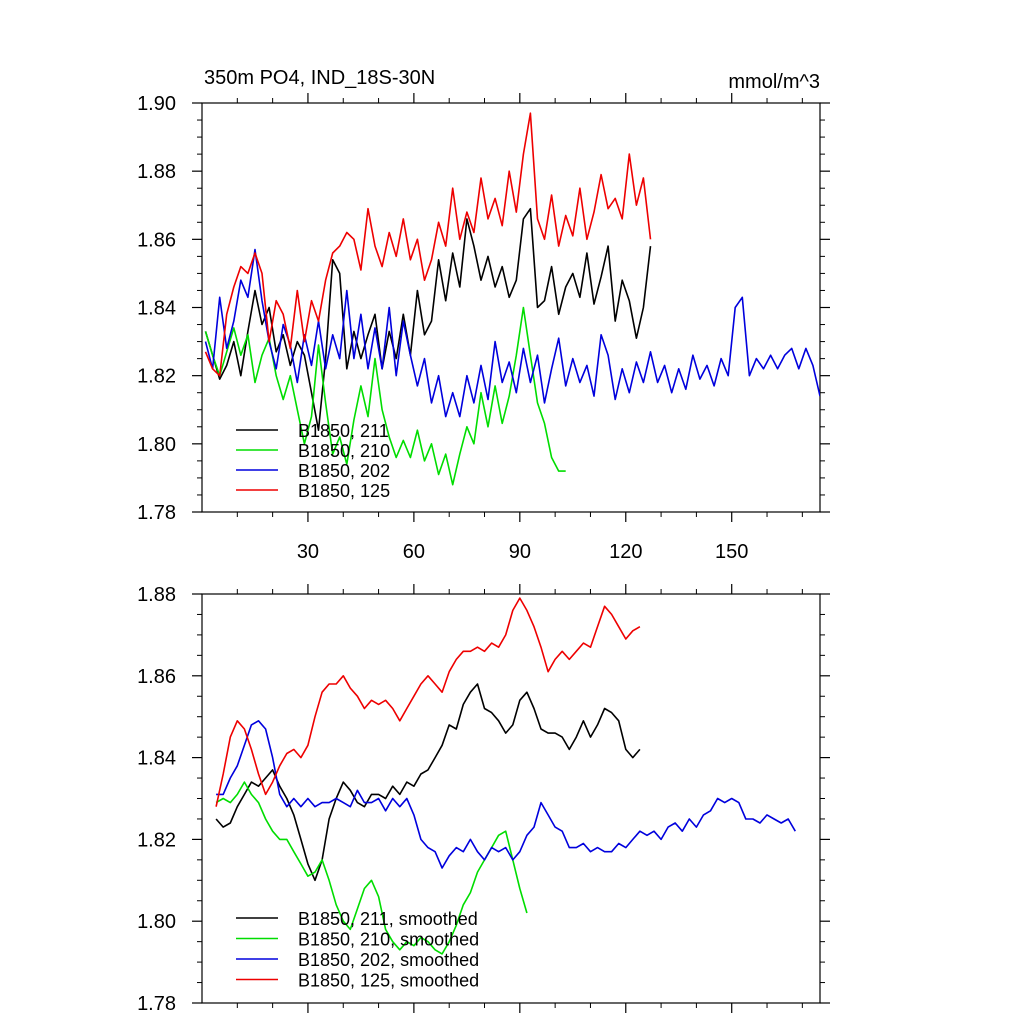 The height and width of the screenshot is (1024, 1024). What do you see at coordinates (156, 595) in the screenshot?
I see `bottom-ytick-label: 1.88` at bounding box center [156, 595].